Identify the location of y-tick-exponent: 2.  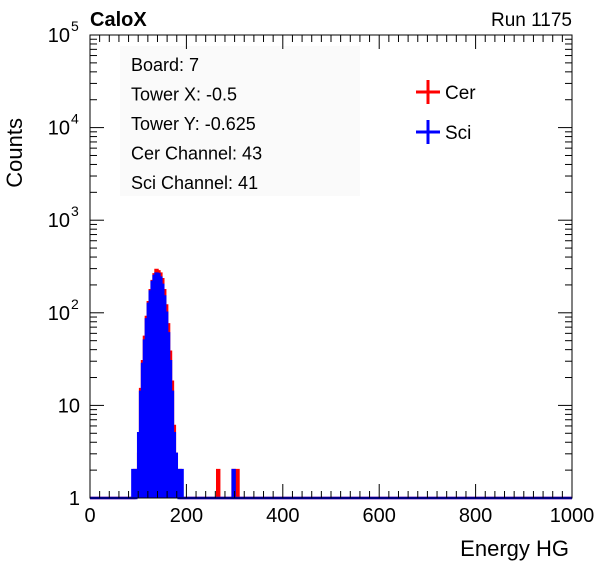
(75, 304).